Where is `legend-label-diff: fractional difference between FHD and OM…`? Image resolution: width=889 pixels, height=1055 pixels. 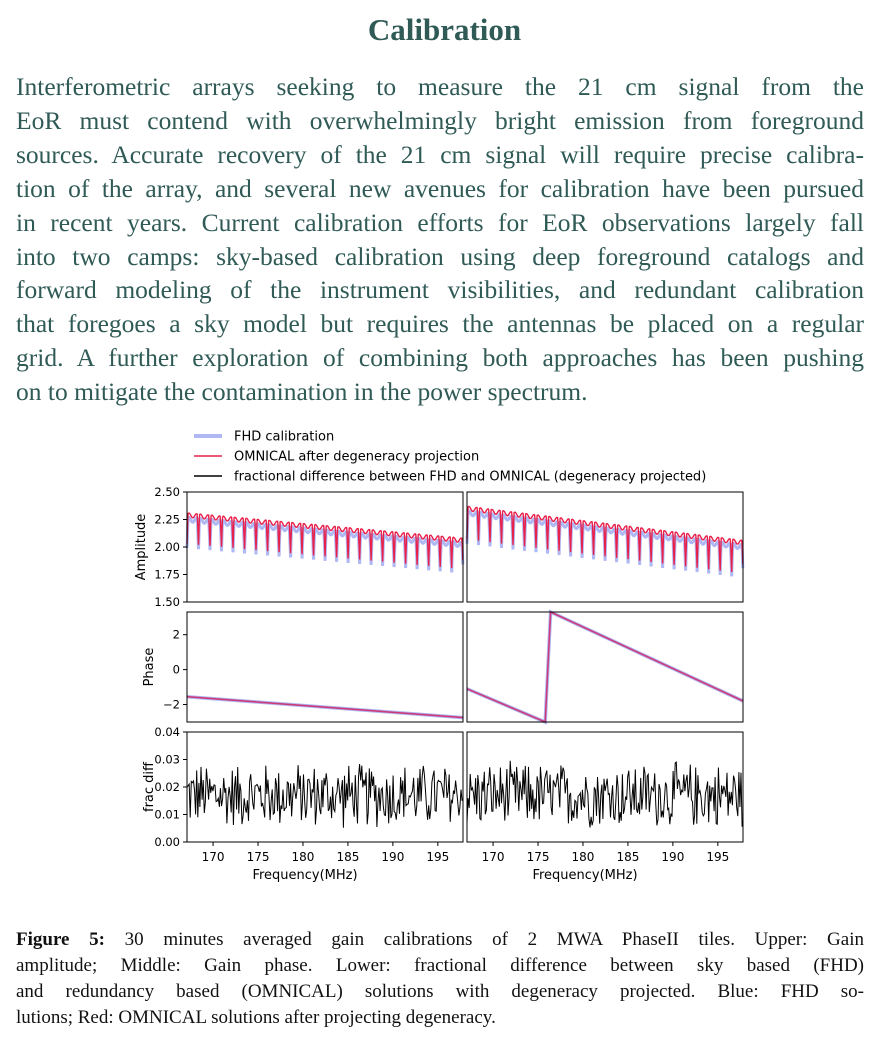 legend-label-diff: fractional difference between FHD and OM… is located at coordinates (470, 477).